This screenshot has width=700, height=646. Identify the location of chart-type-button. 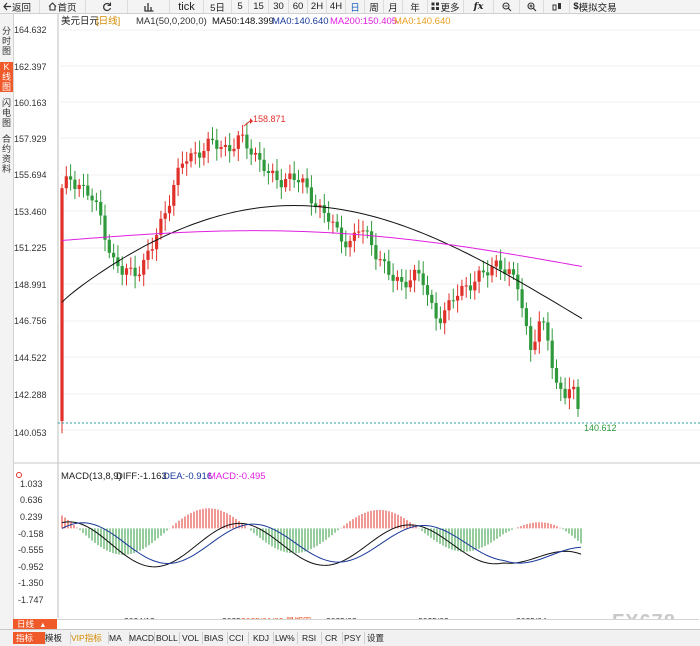
(557, 6).